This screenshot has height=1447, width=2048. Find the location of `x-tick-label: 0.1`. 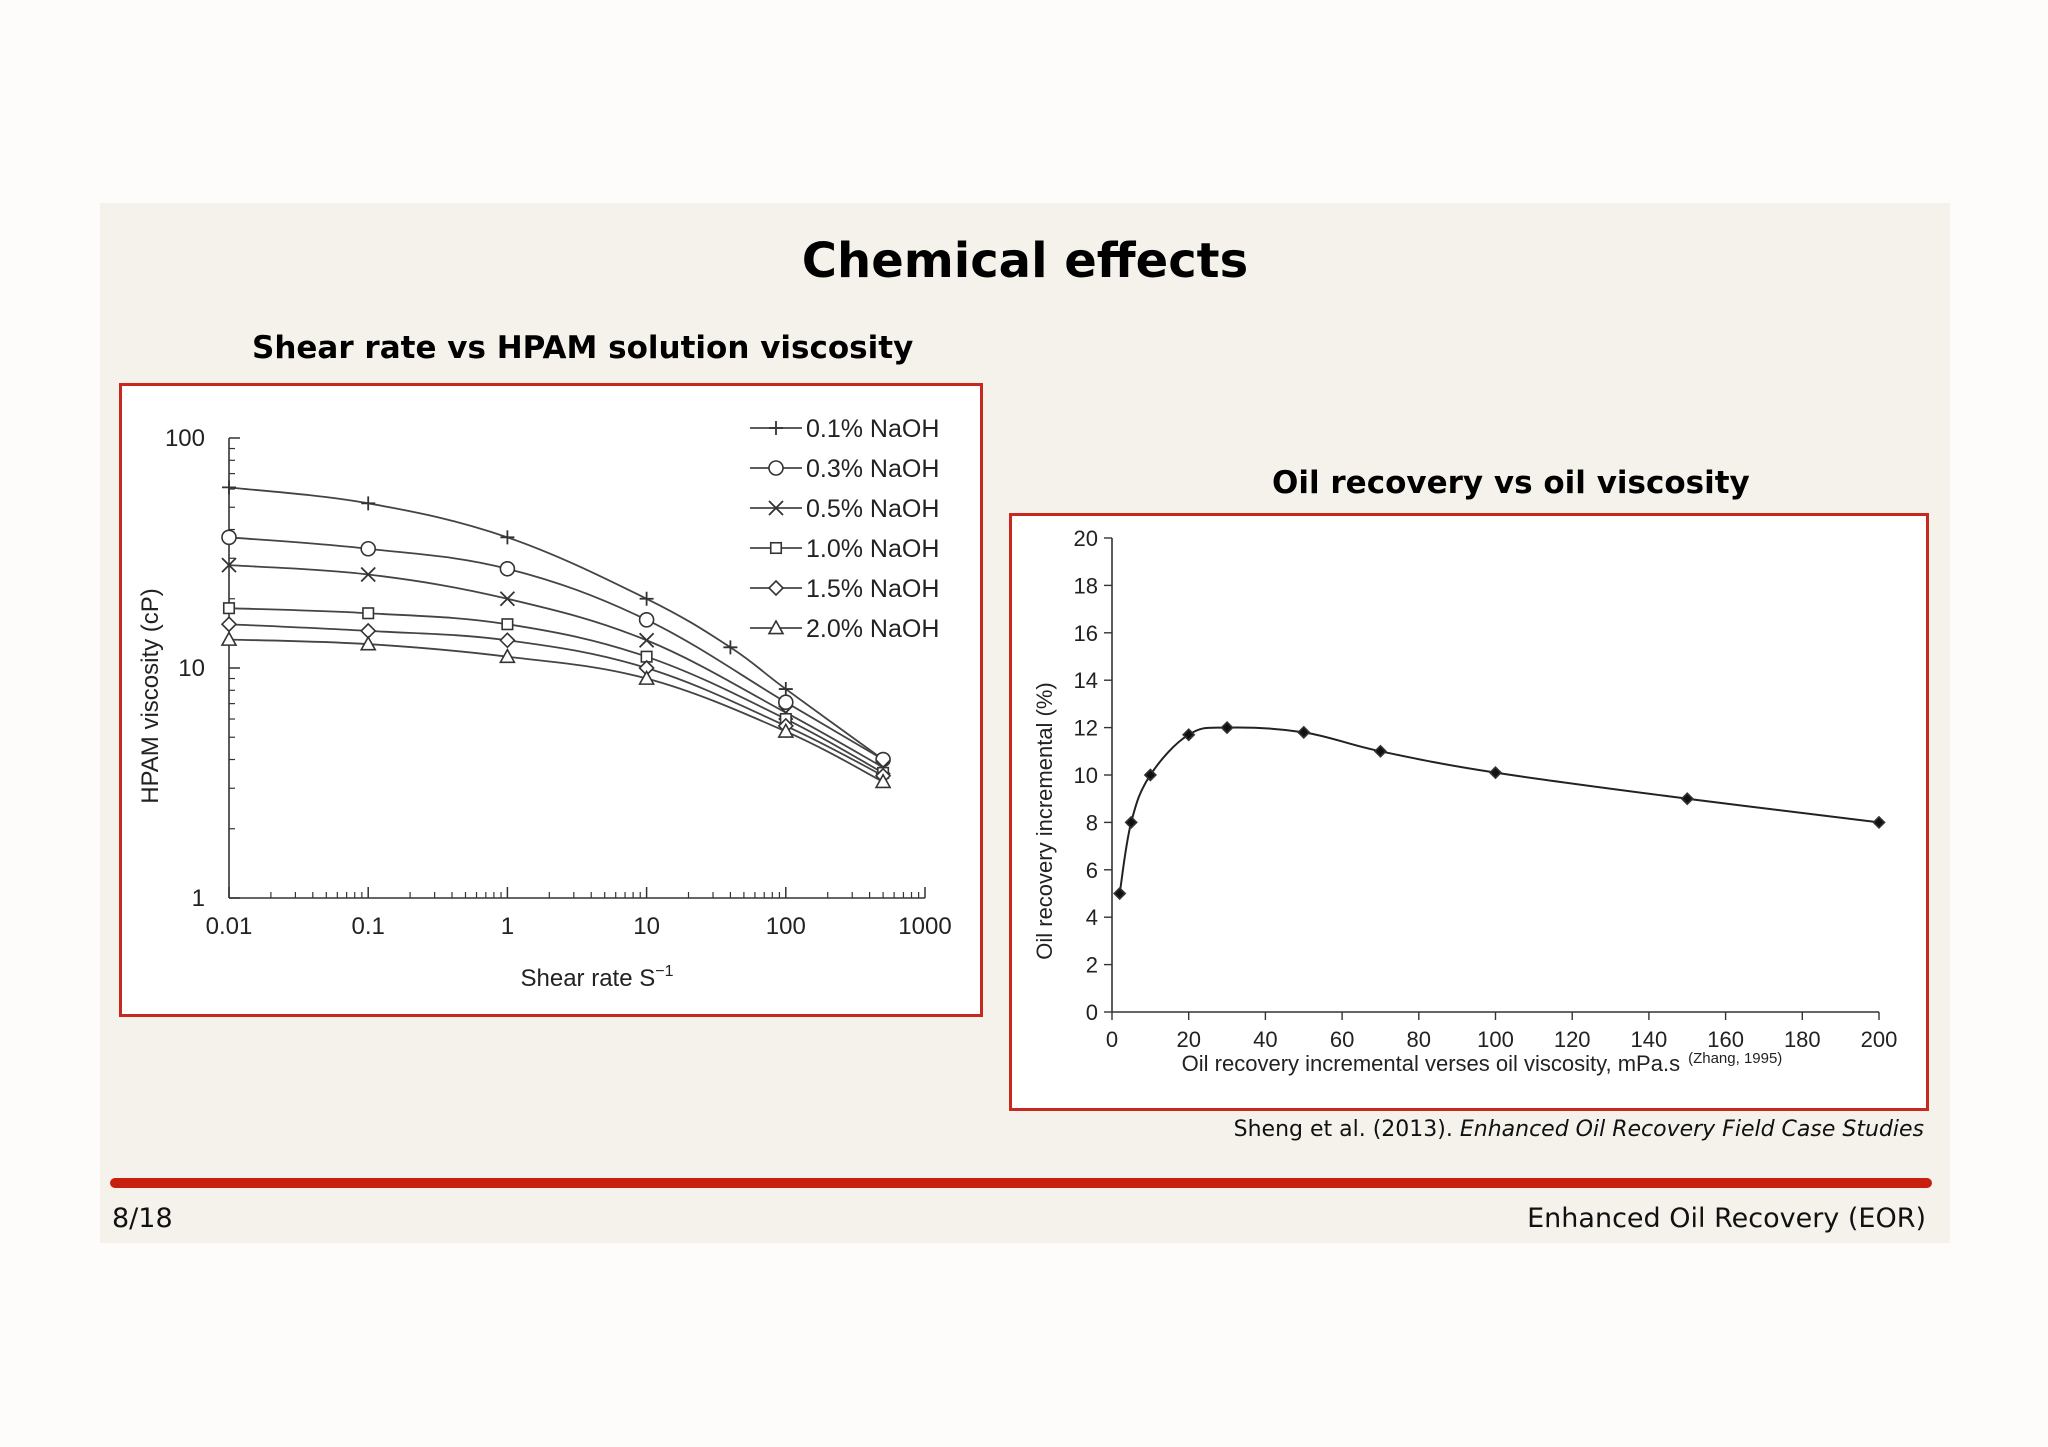

x-tick-label: 0.1 is located at coordinates (368, 926).